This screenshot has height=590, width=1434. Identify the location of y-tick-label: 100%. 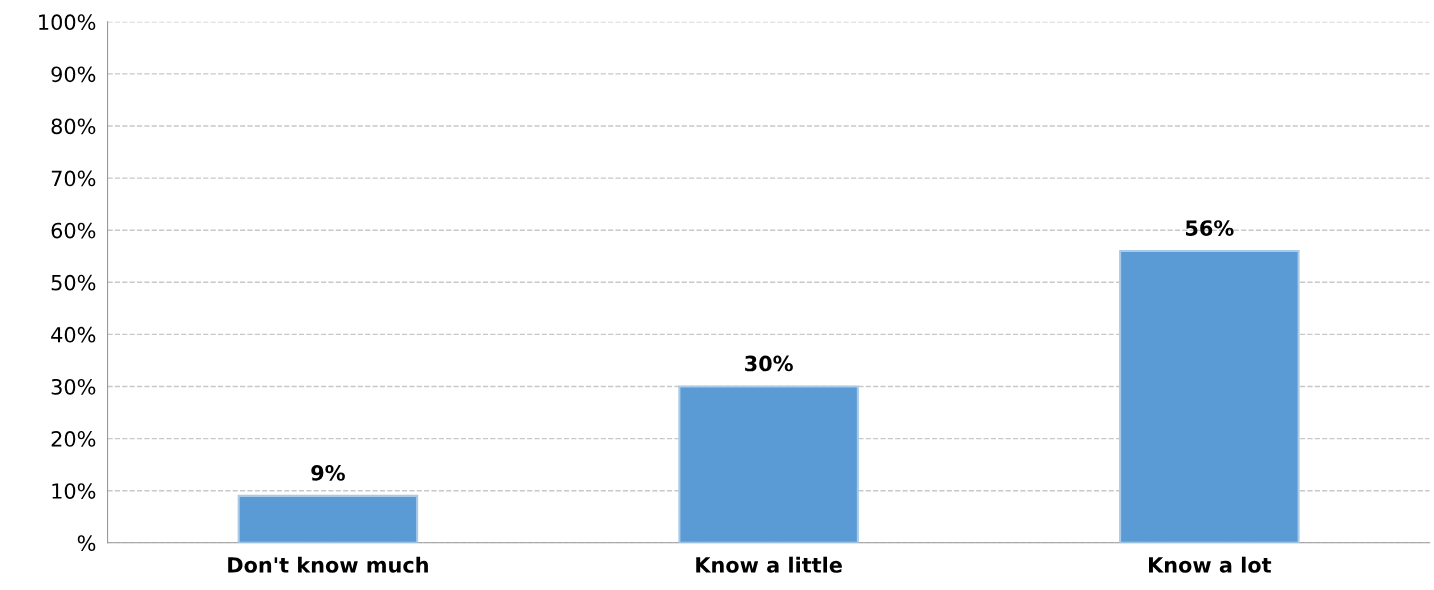
(67, 22).